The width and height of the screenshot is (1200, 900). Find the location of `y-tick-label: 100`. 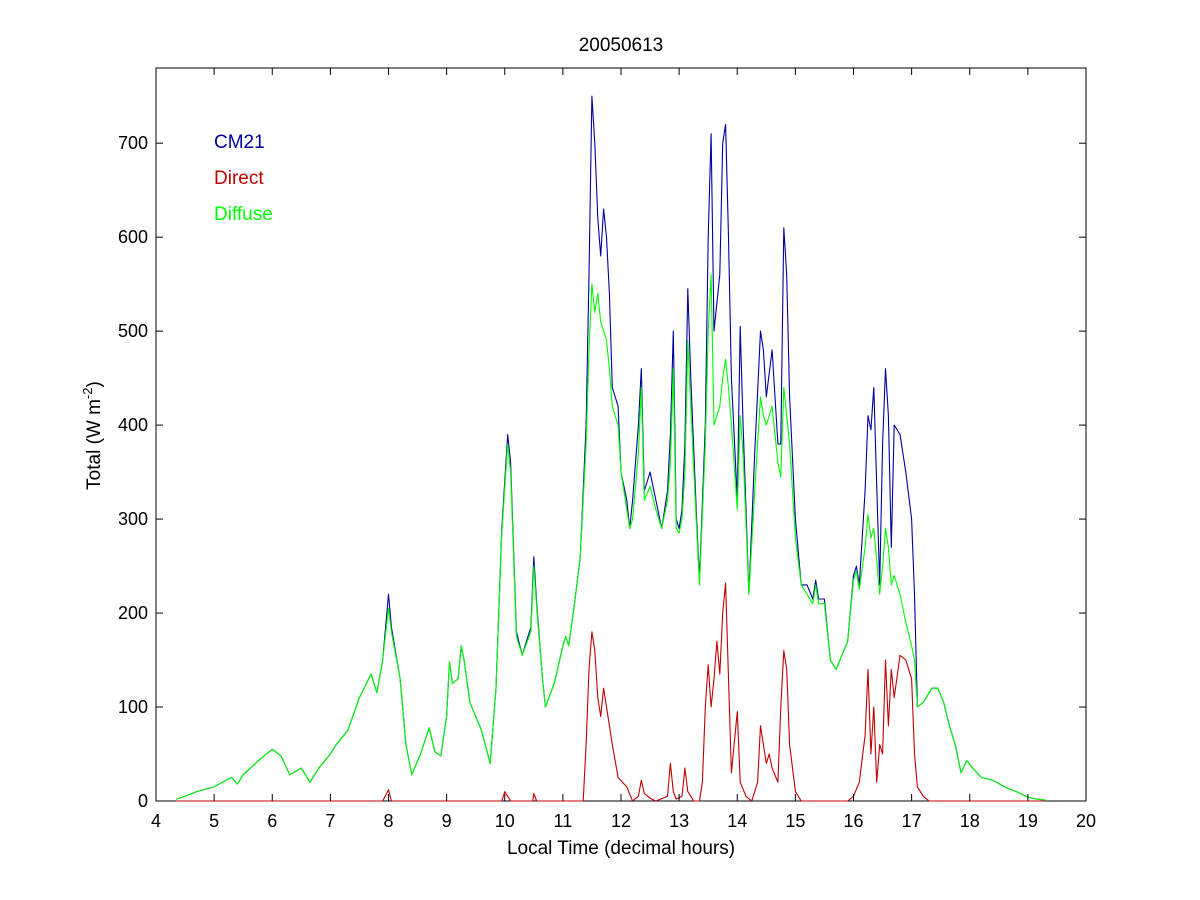

y-tick-label: 100 is located at coordinates (133, 707).